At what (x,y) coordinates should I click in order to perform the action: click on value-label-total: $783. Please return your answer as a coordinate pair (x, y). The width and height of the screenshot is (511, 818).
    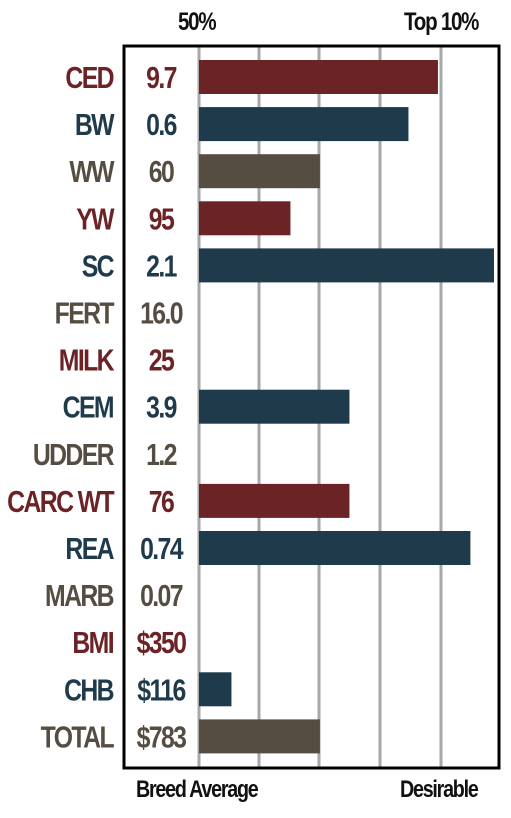
    Looking at the image, I should click on (162, 737).